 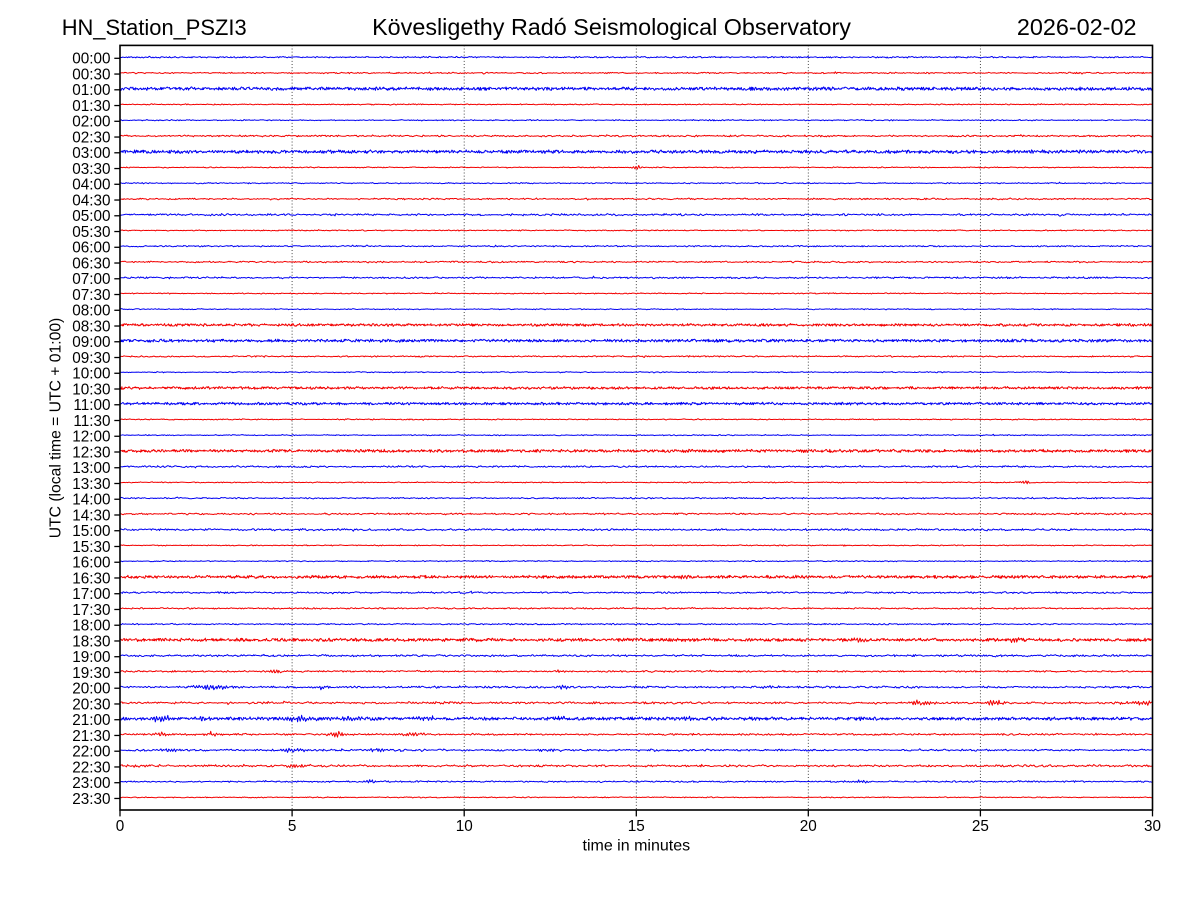 I want to click on svg-text: 10:00, so click(x=91, y=374).